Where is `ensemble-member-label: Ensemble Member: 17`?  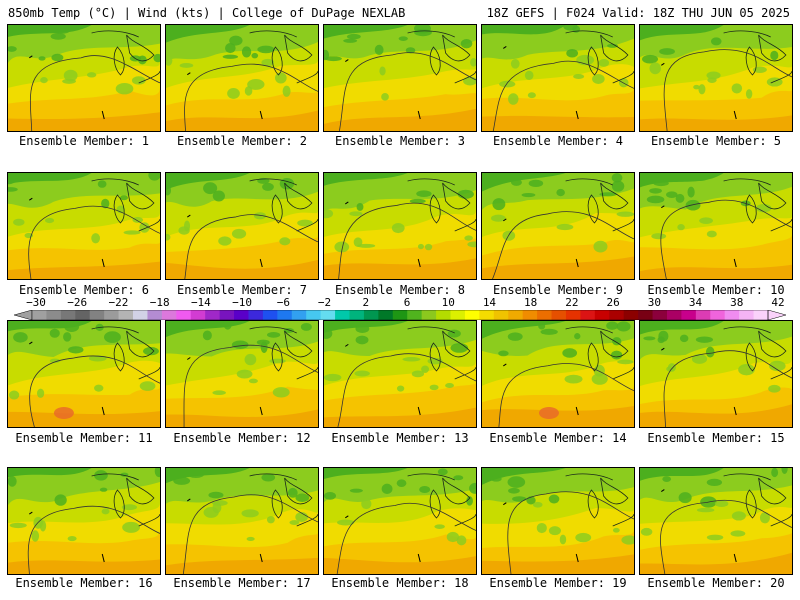
ensemble-member-label: Ensemble Member: 17 is located at coordinates (242, 583).